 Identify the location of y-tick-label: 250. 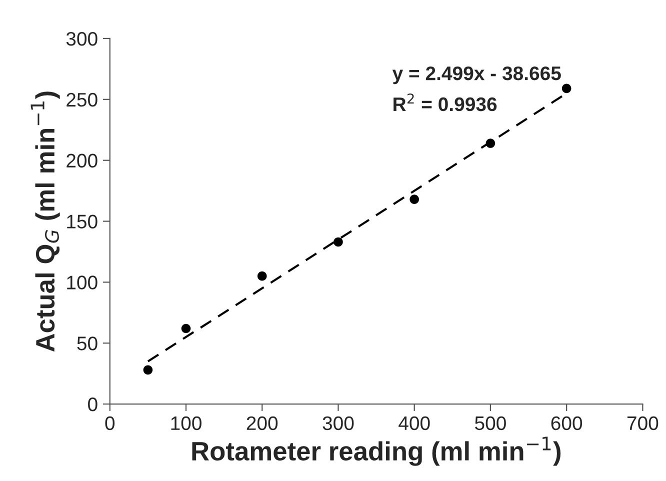
(82, 99).